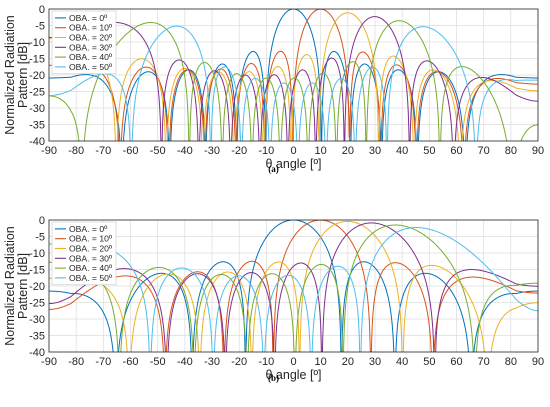 The width and height of the screenshot is (550, 407). Describe the element at coordinates (273, 169) in the screenshot. I see `figure-caption: (a)` at that location.